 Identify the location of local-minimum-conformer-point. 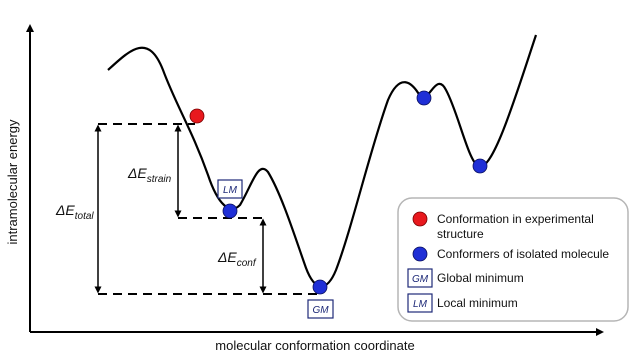
(230, 211).